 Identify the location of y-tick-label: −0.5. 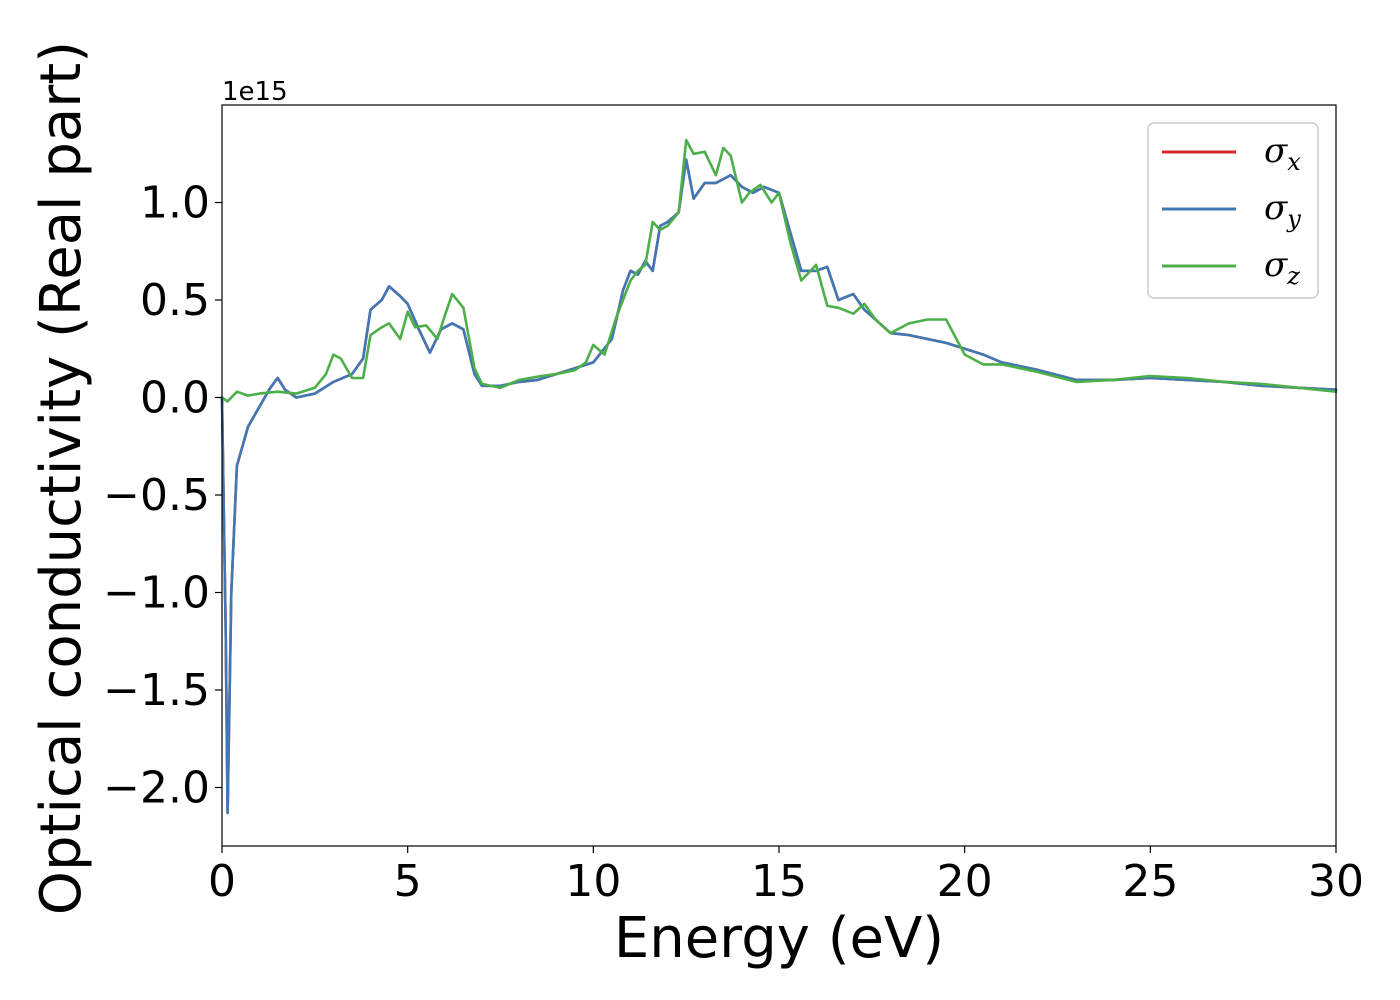
(156, 495).